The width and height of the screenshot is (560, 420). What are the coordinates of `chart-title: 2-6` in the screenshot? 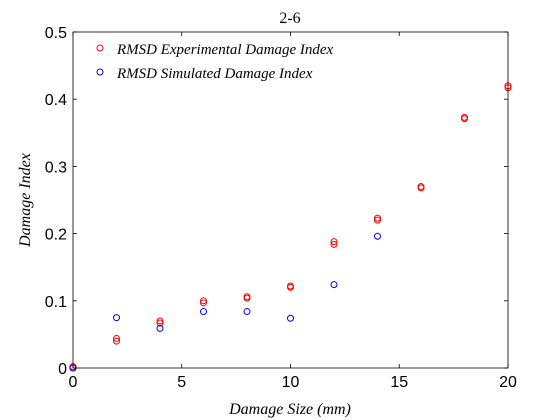 It's located at (289, 18).